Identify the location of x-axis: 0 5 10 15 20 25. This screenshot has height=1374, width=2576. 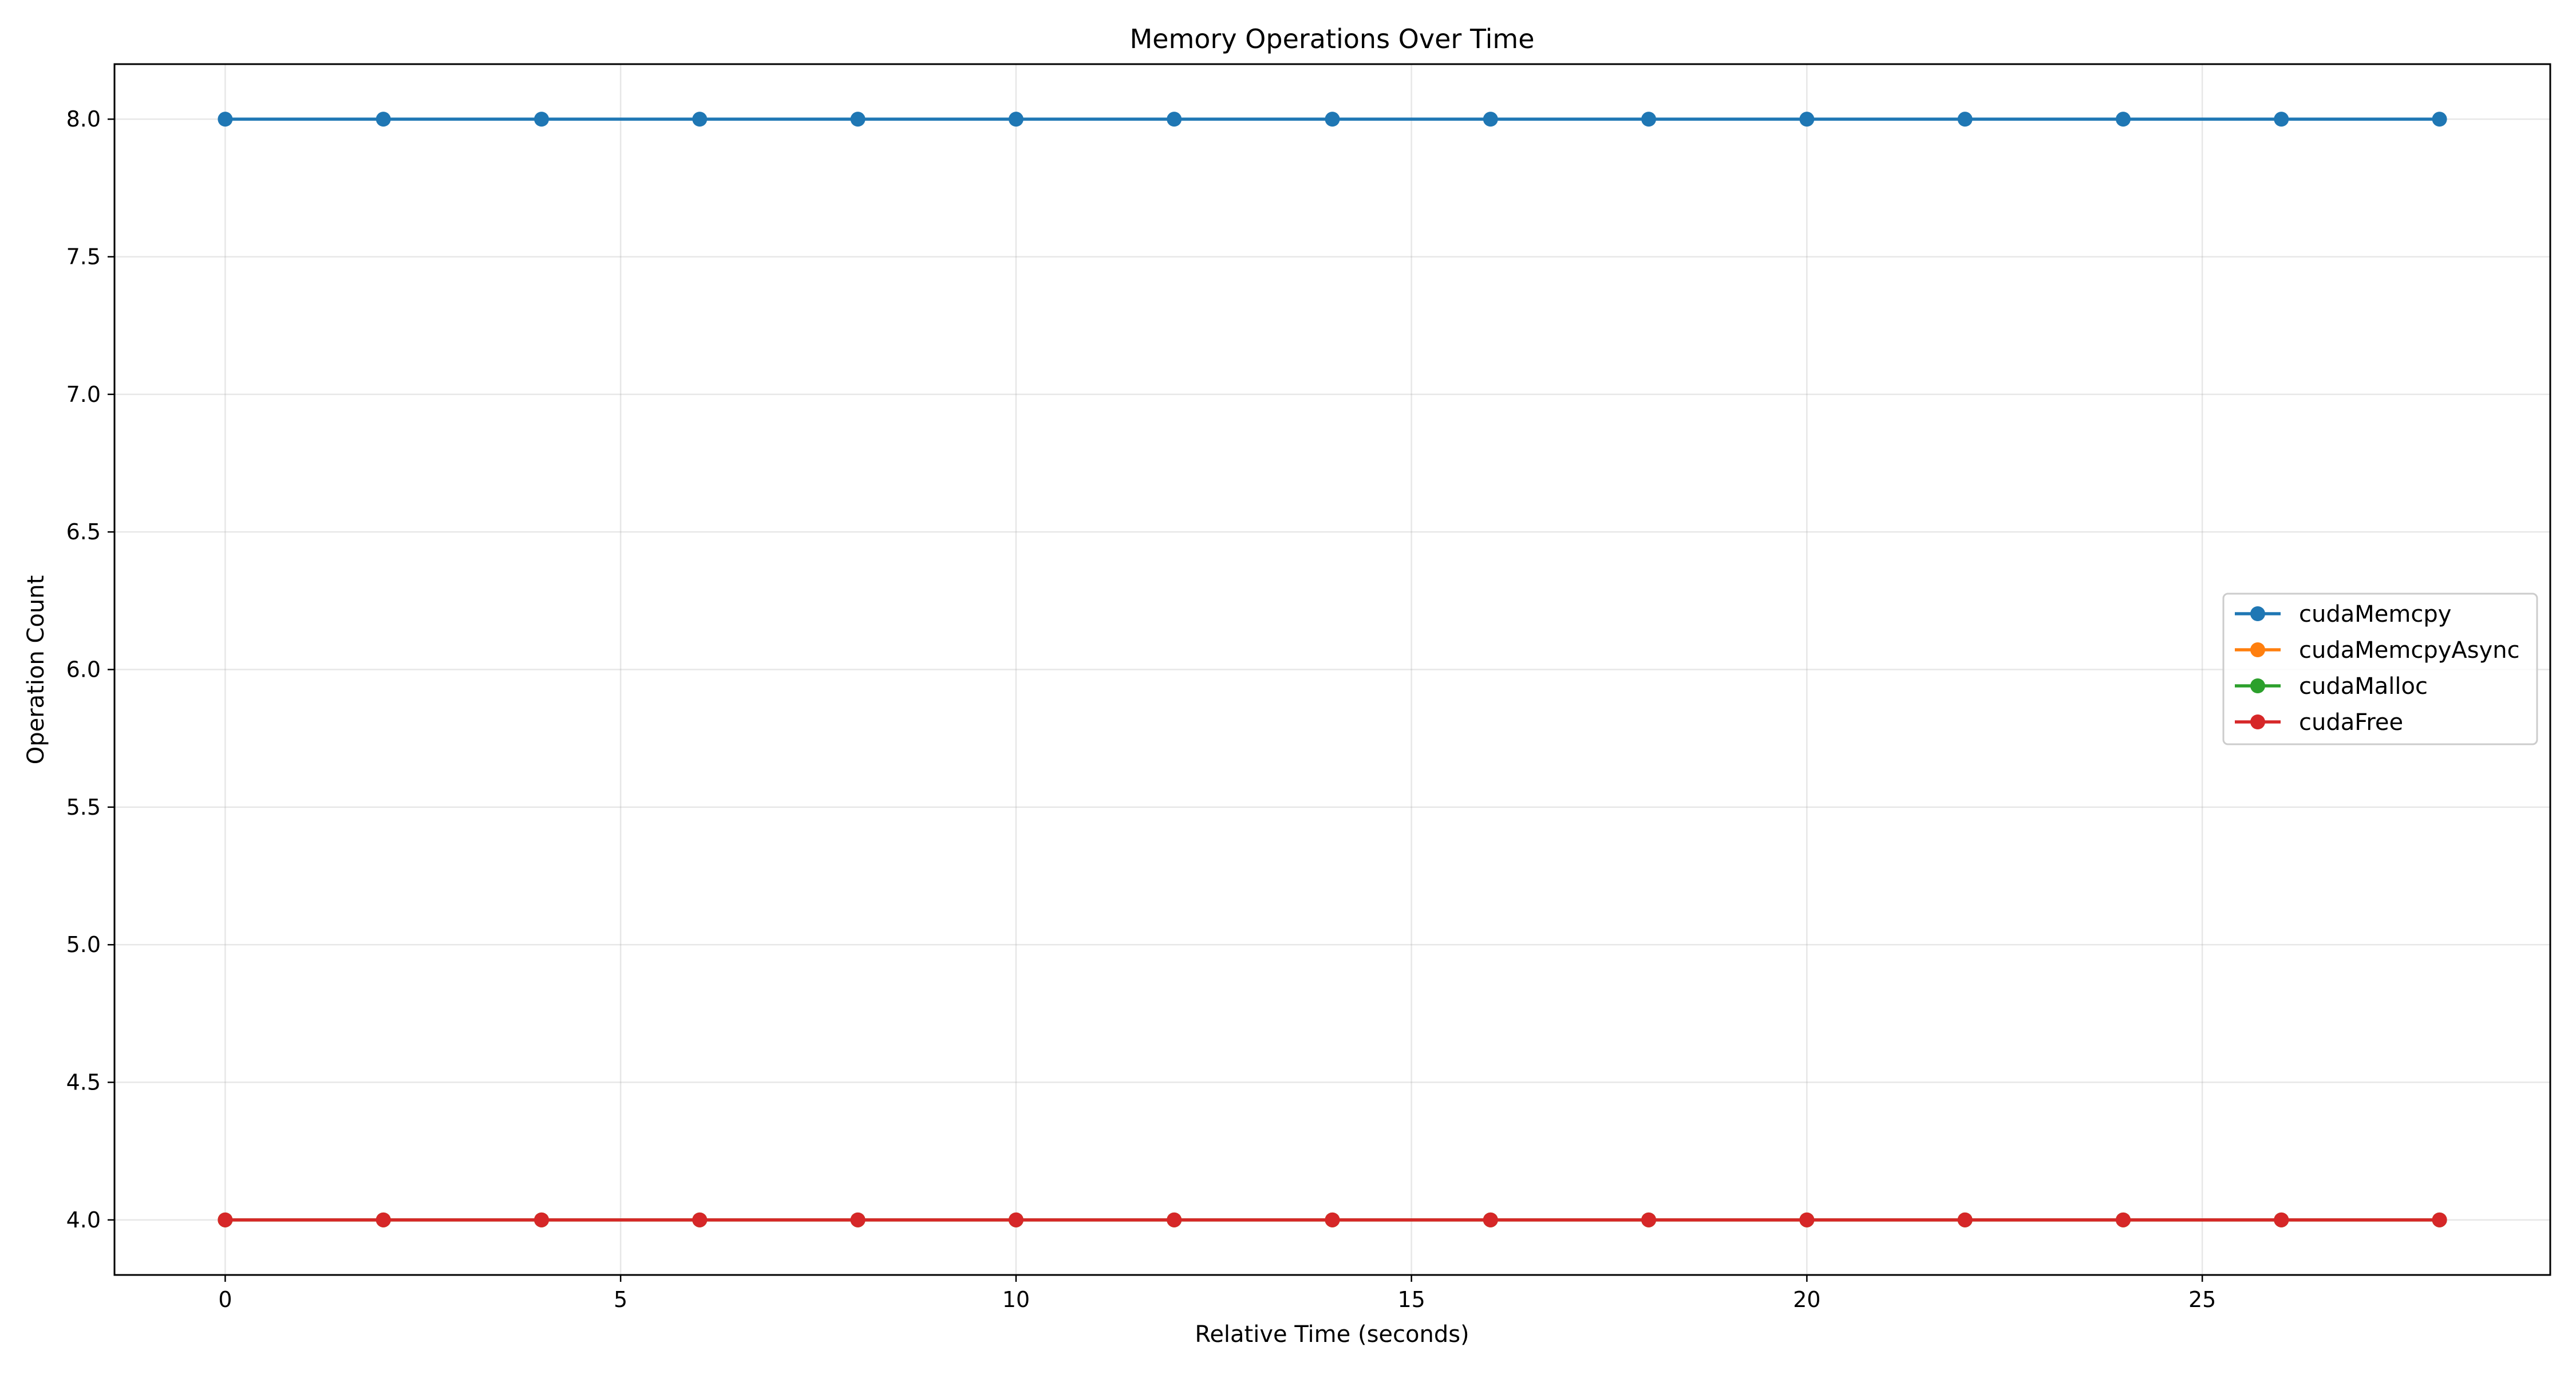
(1217, 1293).